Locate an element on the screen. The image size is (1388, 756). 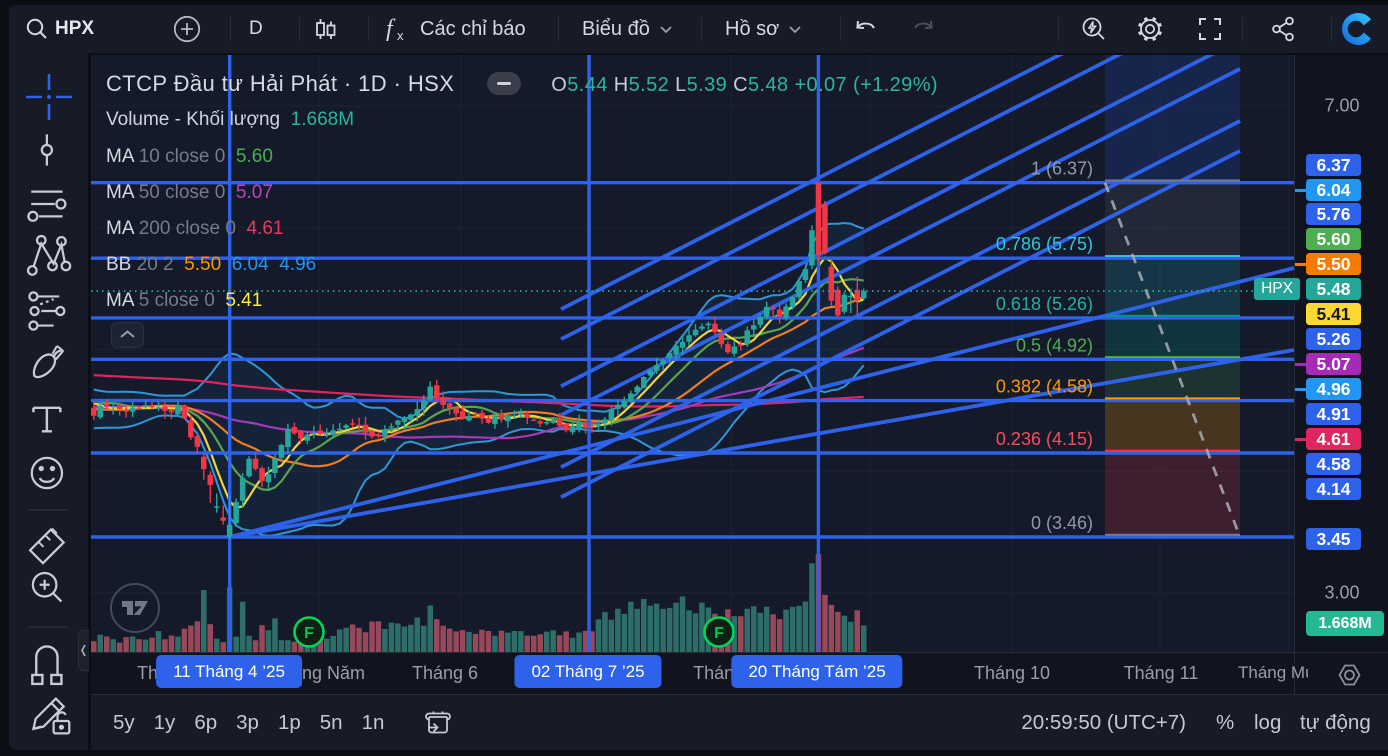
svg-text: f is located at coordinates (391, 29).